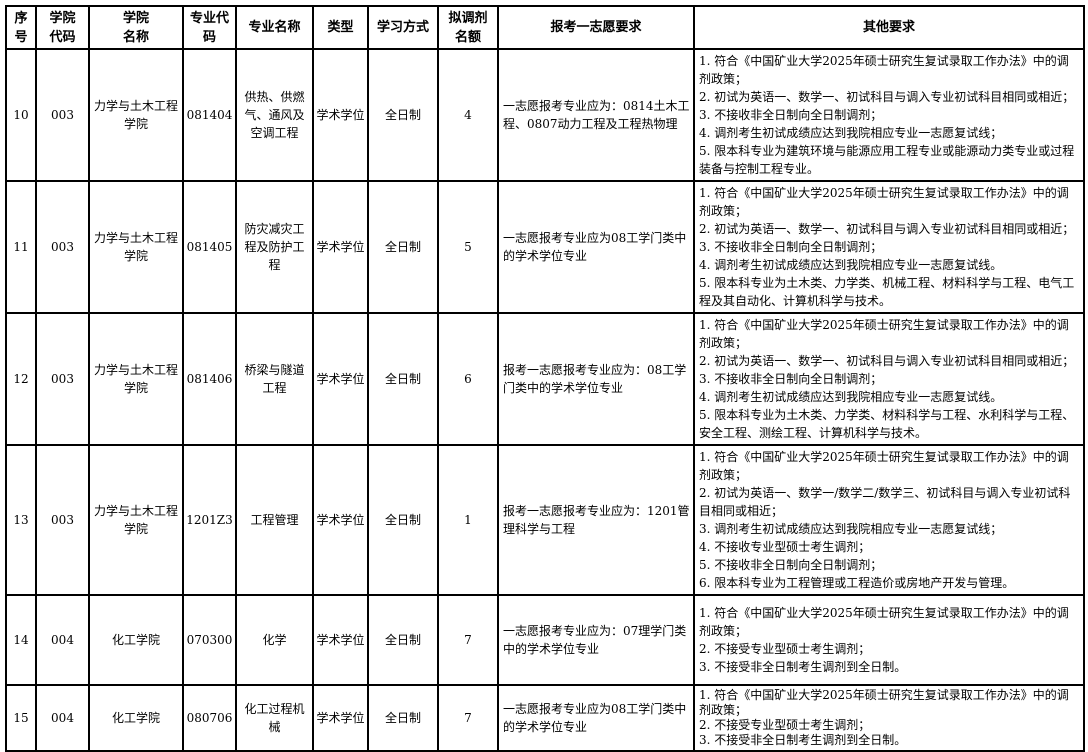 This screenshot has width=1088, height=752. What do you see at coordinates (21, 247) in the screenshot?
I see `cell-index: 11` at bounding box center [21, 247].